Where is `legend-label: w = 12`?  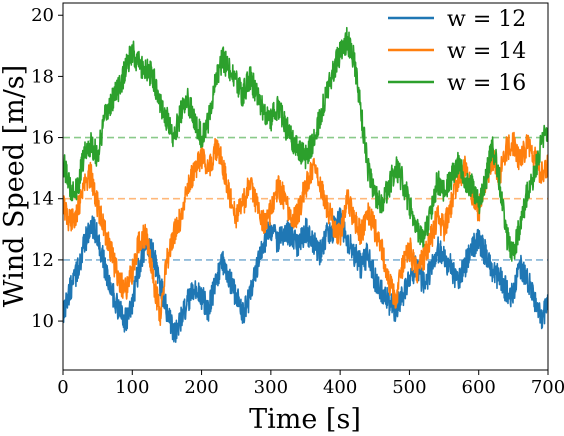
legend-label: w = 12 is located at coordinates (486, 19).